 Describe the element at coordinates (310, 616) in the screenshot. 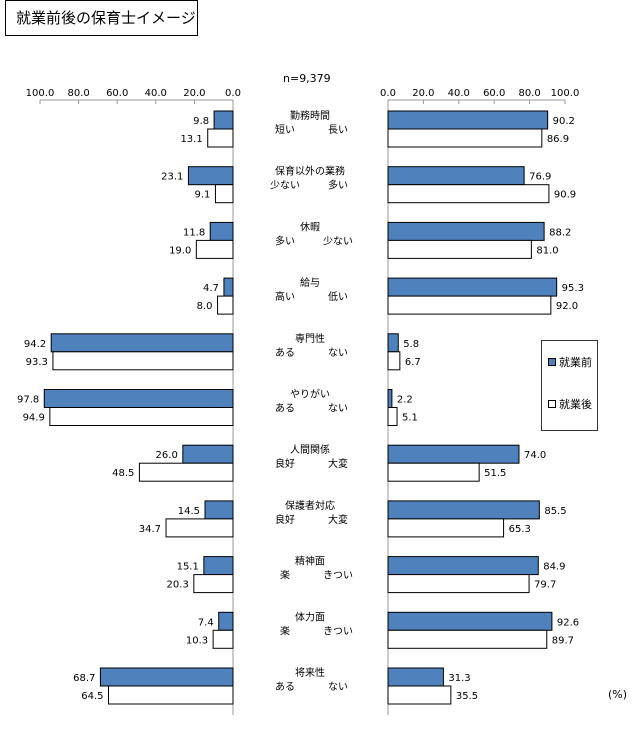

I see `category-label: 体力面` at that location.